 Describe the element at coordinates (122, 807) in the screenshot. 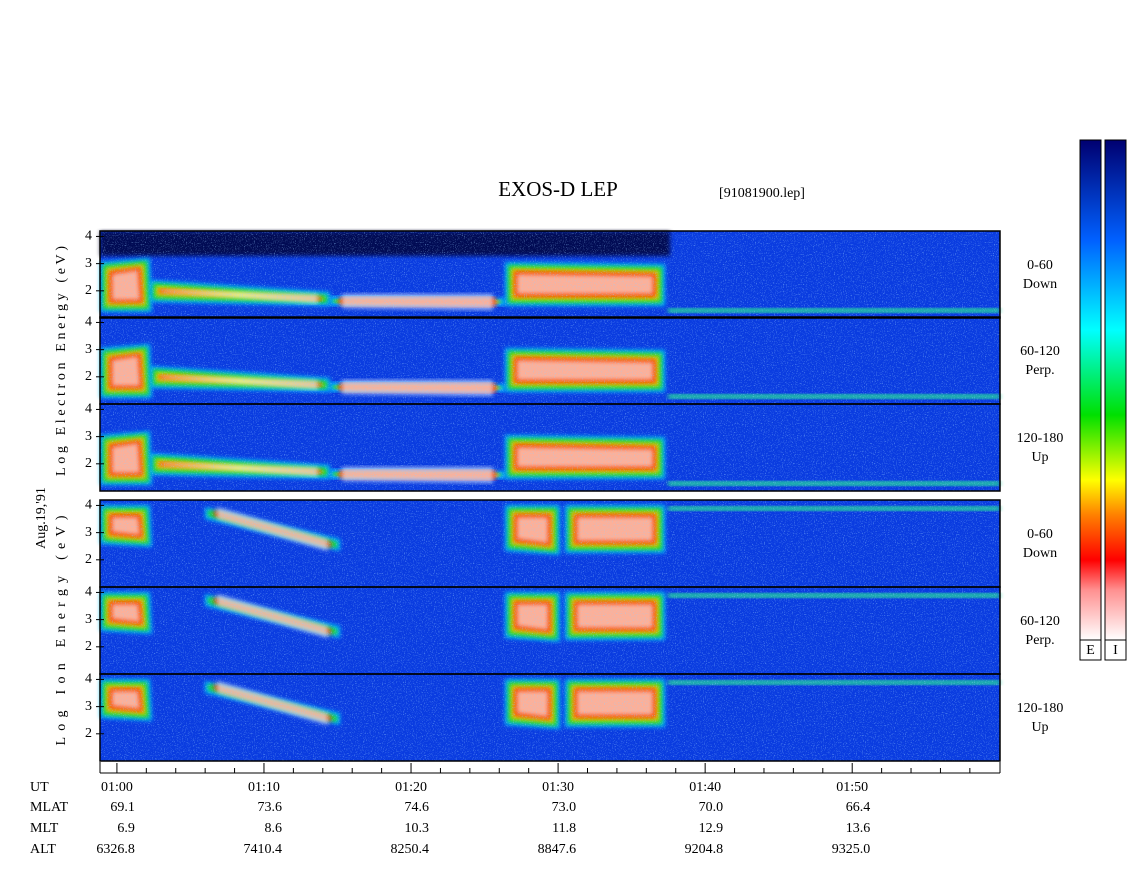

I see `ephemeris-value: 69.1` at that location.